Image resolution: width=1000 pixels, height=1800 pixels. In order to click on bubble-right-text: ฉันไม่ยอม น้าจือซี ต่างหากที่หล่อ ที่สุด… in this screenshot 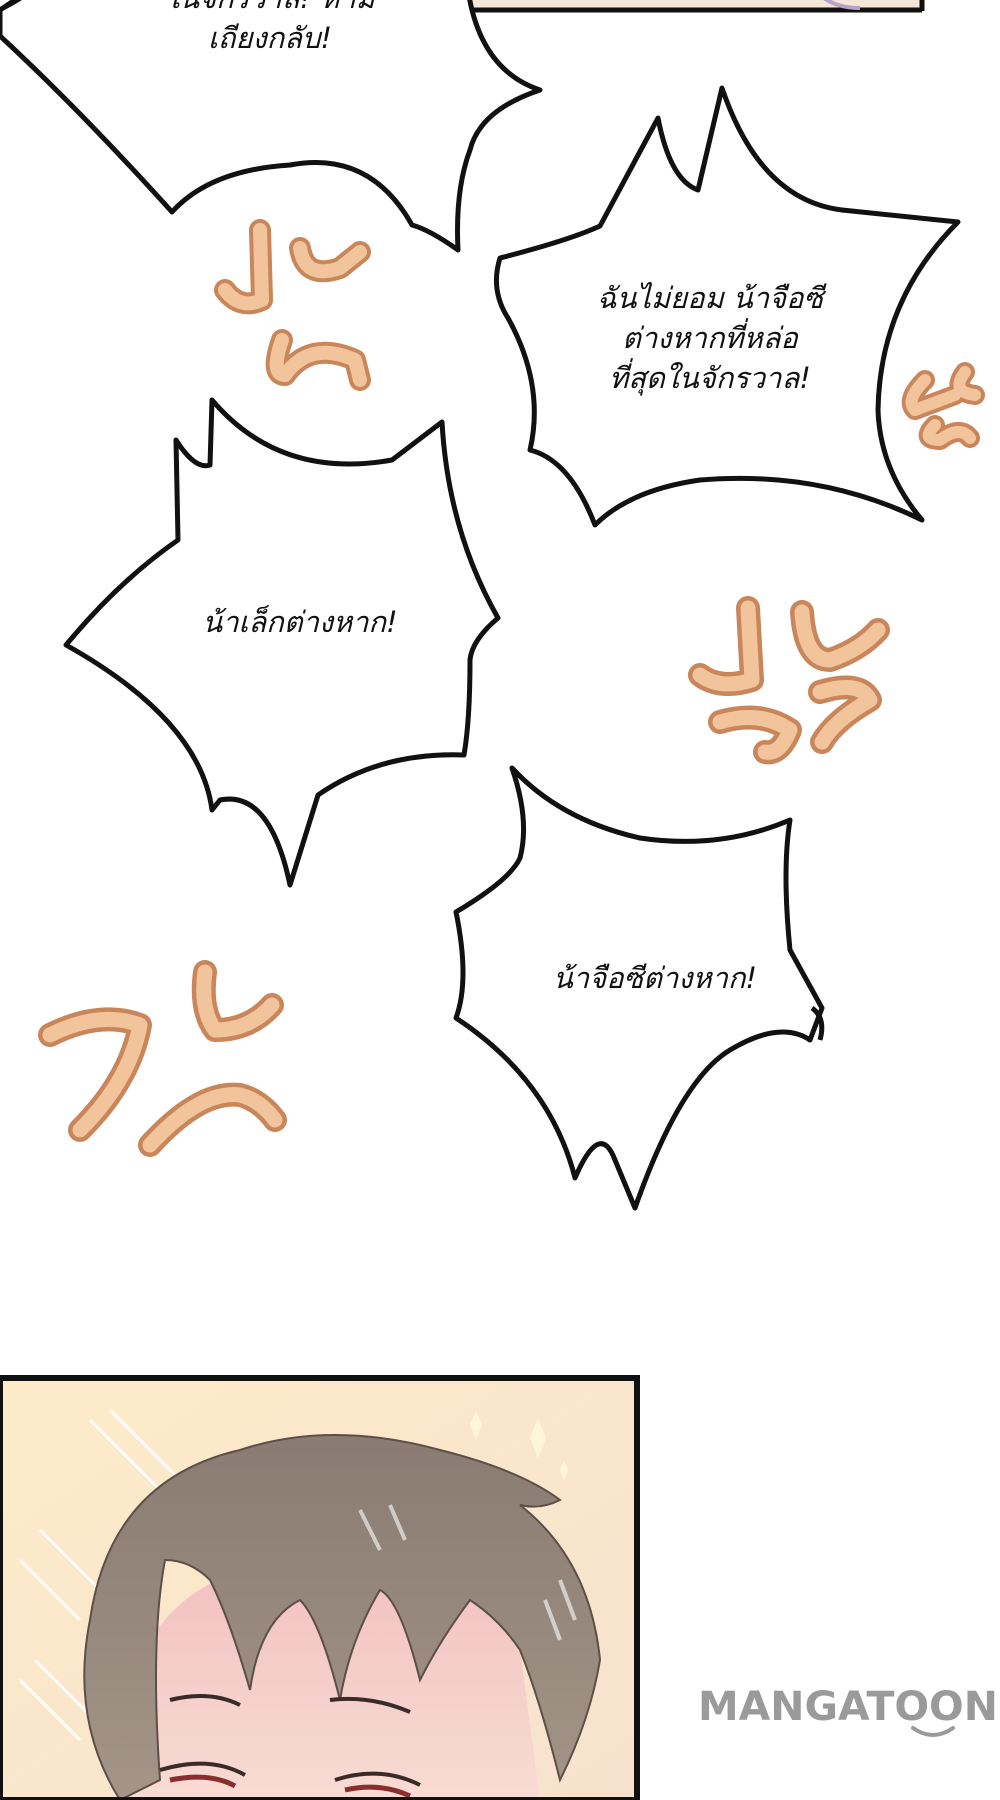, I will do `click(710, 338)`.